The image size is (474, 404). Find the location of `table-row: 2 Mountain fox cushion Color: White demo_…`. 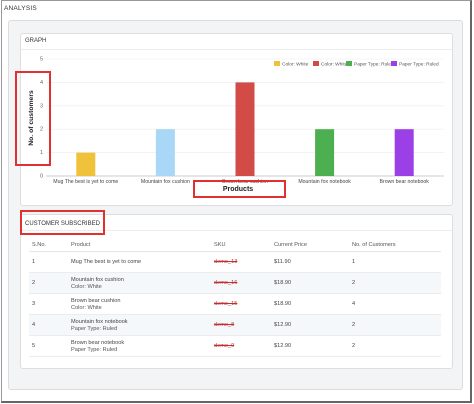

table-row: 2 Mountain fox cushion Color: White demo_… is located at coordinates (235, 283).